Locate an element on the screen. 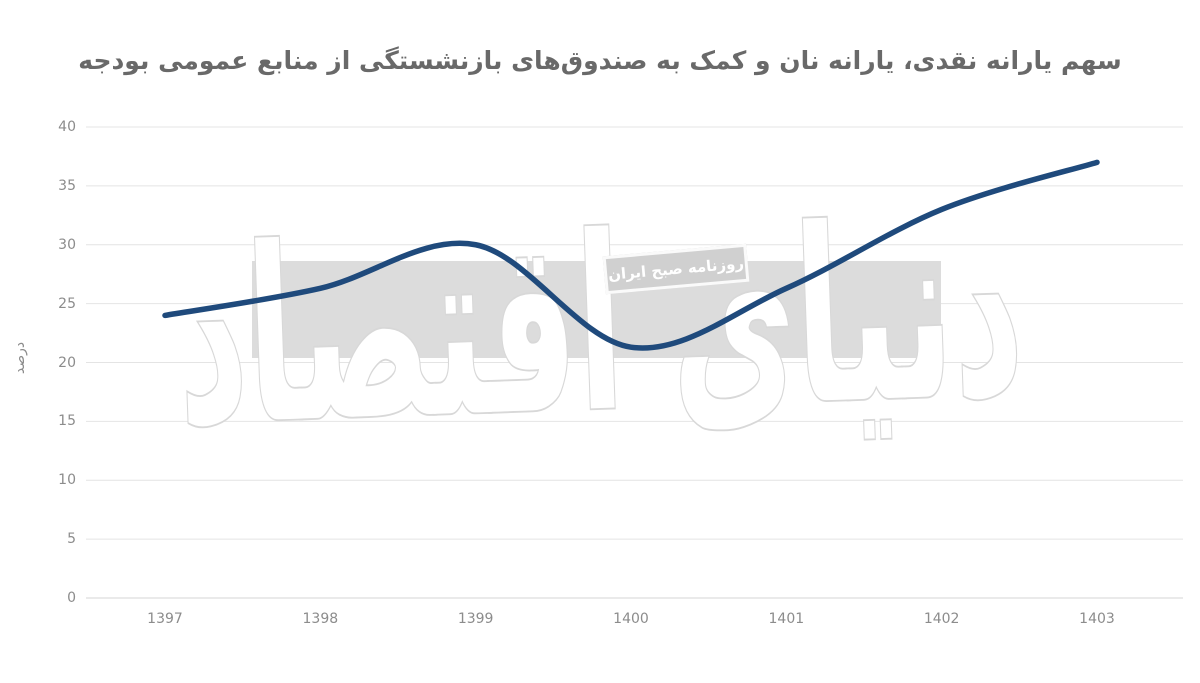 The height and width of the screenshot is (683, 1200). x-tick-label: 1401 is located at coordinates (786, 619).